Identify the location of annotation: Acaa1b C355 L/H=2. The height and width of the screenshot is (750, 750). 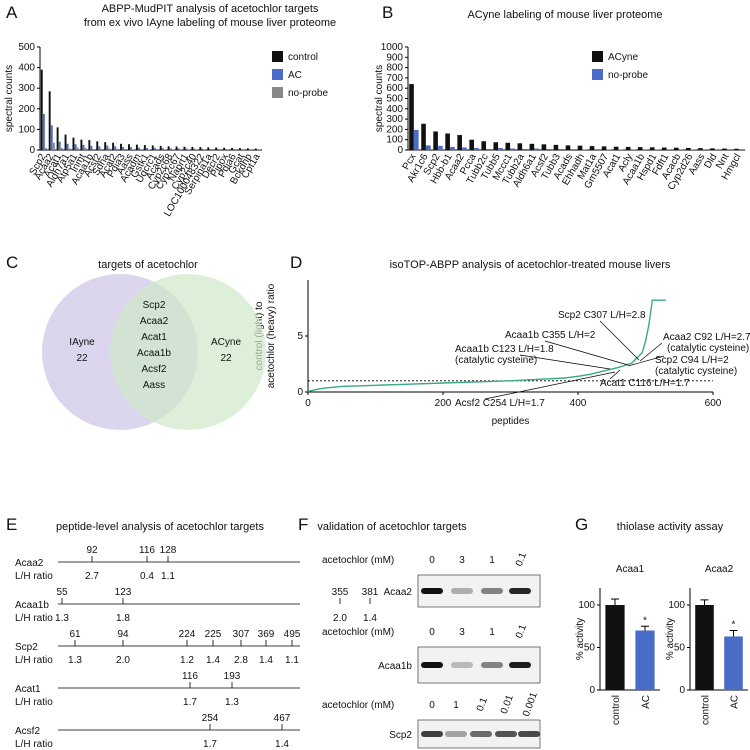
(550, 335).